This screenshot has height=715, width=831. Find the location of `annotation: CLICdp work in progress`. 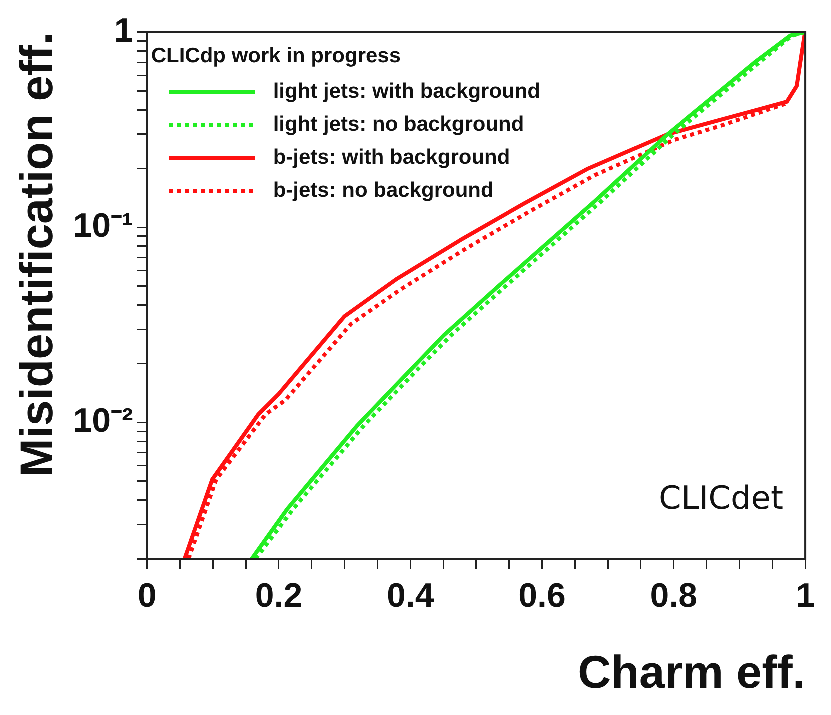

annotation: CLICdp work in progress is located at coordinates (276, 56).